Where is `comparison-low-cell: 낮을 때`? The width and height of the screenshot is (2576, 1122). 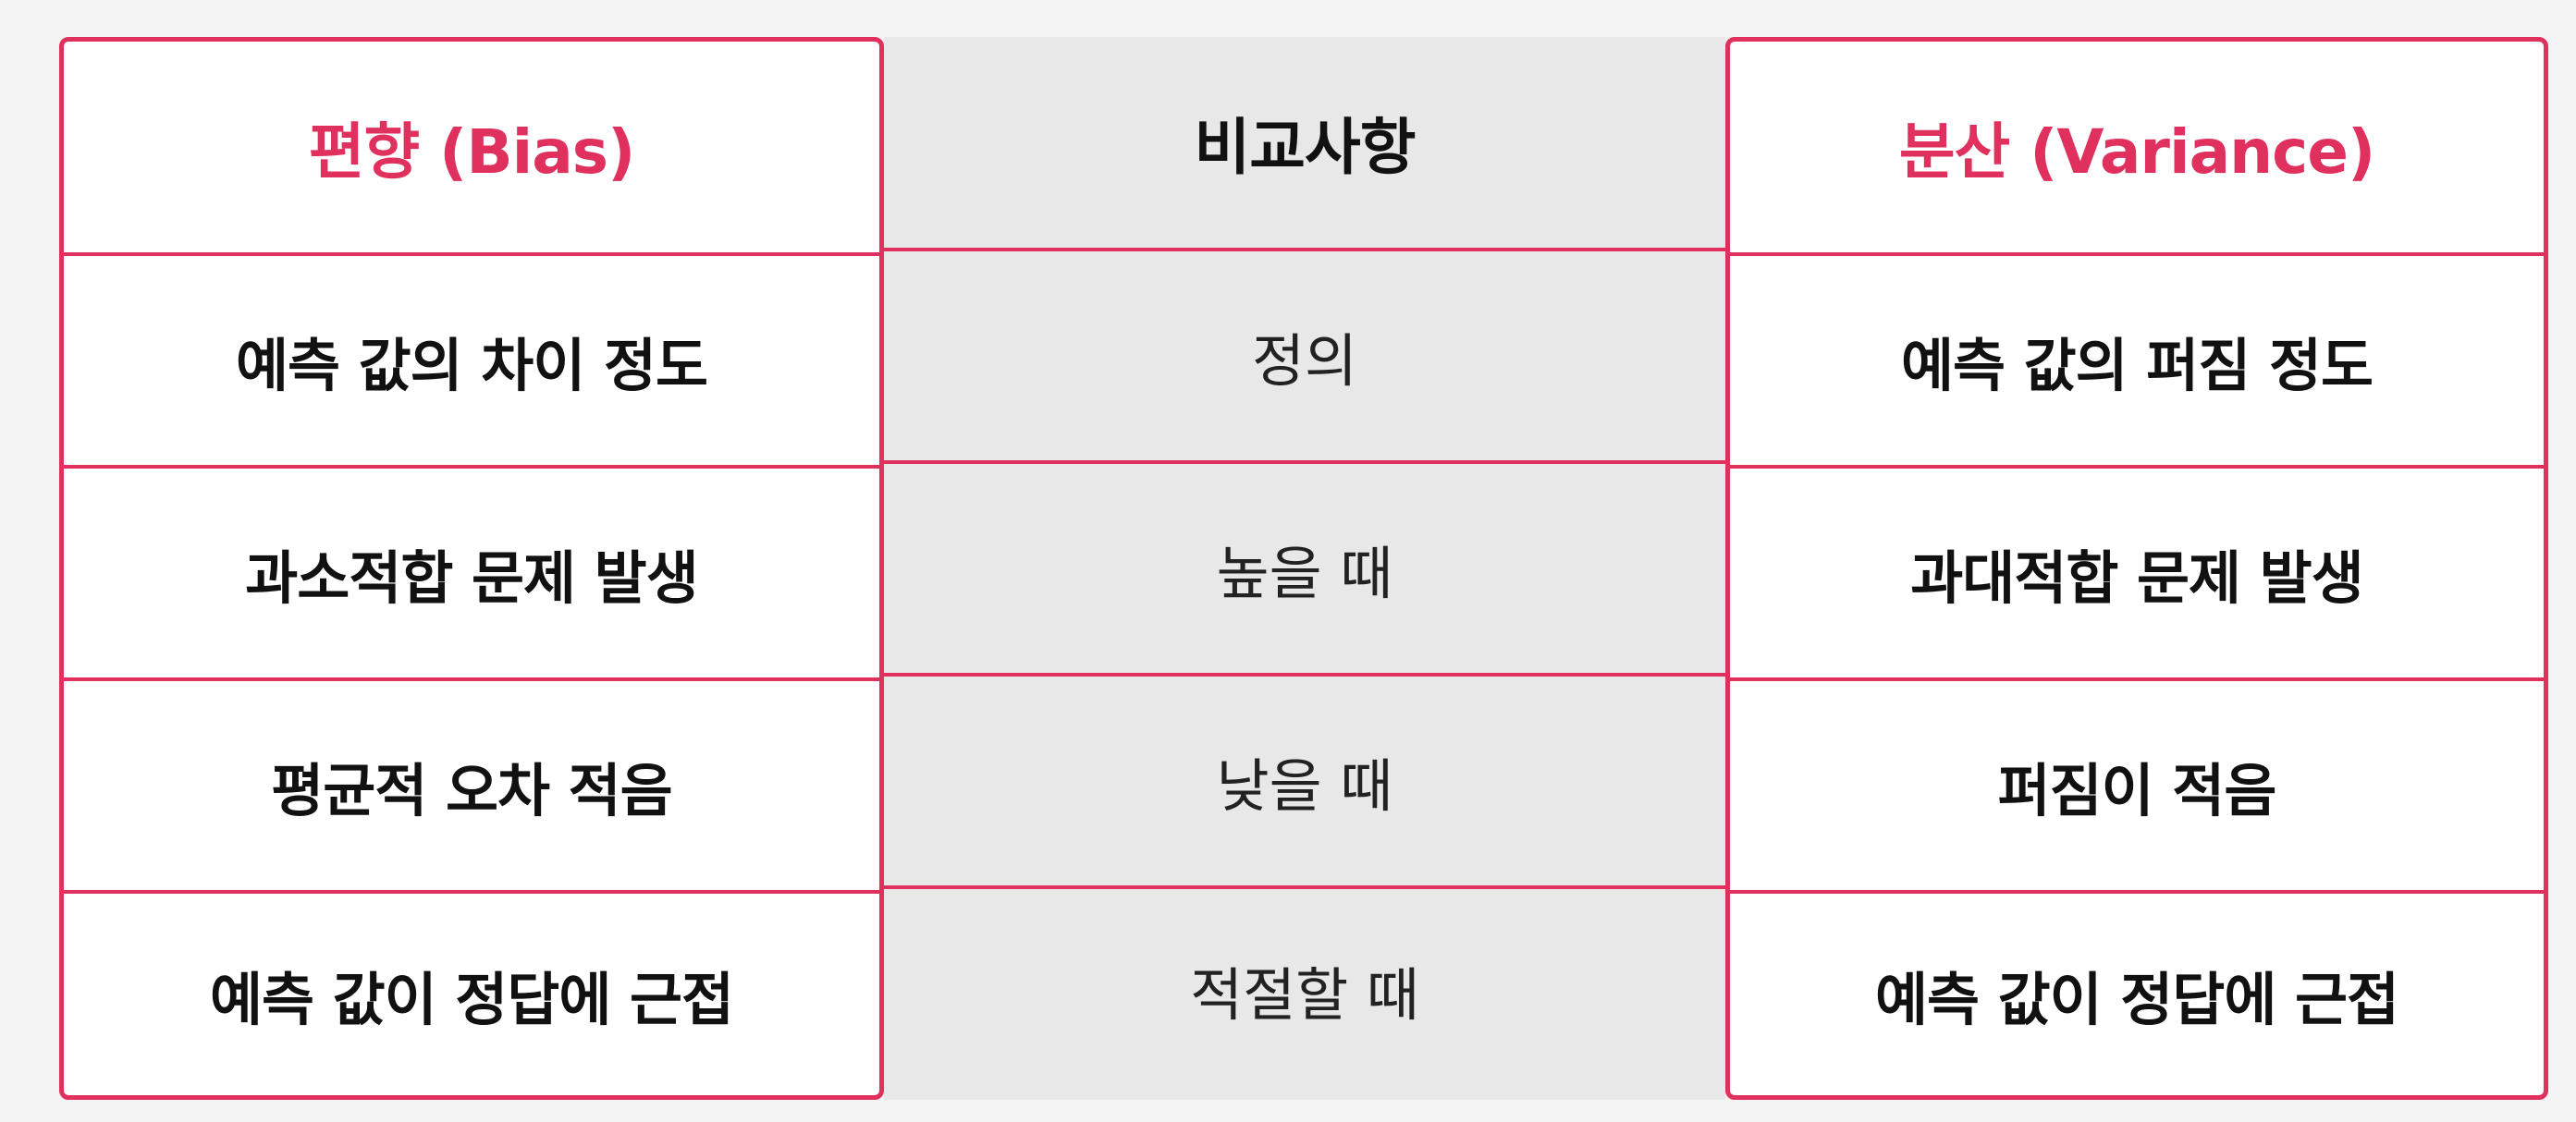 comparison-low-cell: 낮을 때 is located at coordinates (1304, 783).